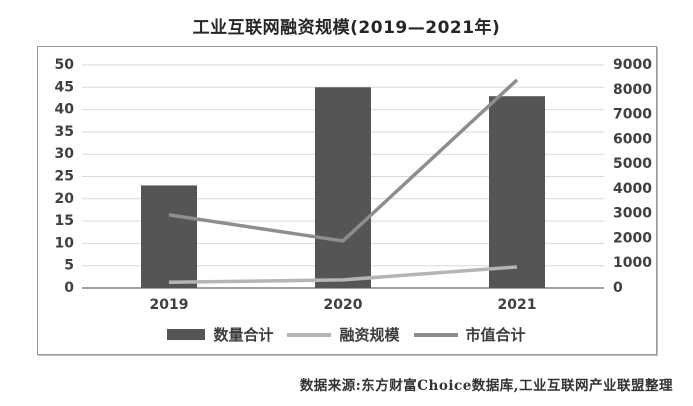  What do you see at coordinates (632, 65) in the screenshot?
I see `svg-text: 9000` at bounding box center [632, 65].